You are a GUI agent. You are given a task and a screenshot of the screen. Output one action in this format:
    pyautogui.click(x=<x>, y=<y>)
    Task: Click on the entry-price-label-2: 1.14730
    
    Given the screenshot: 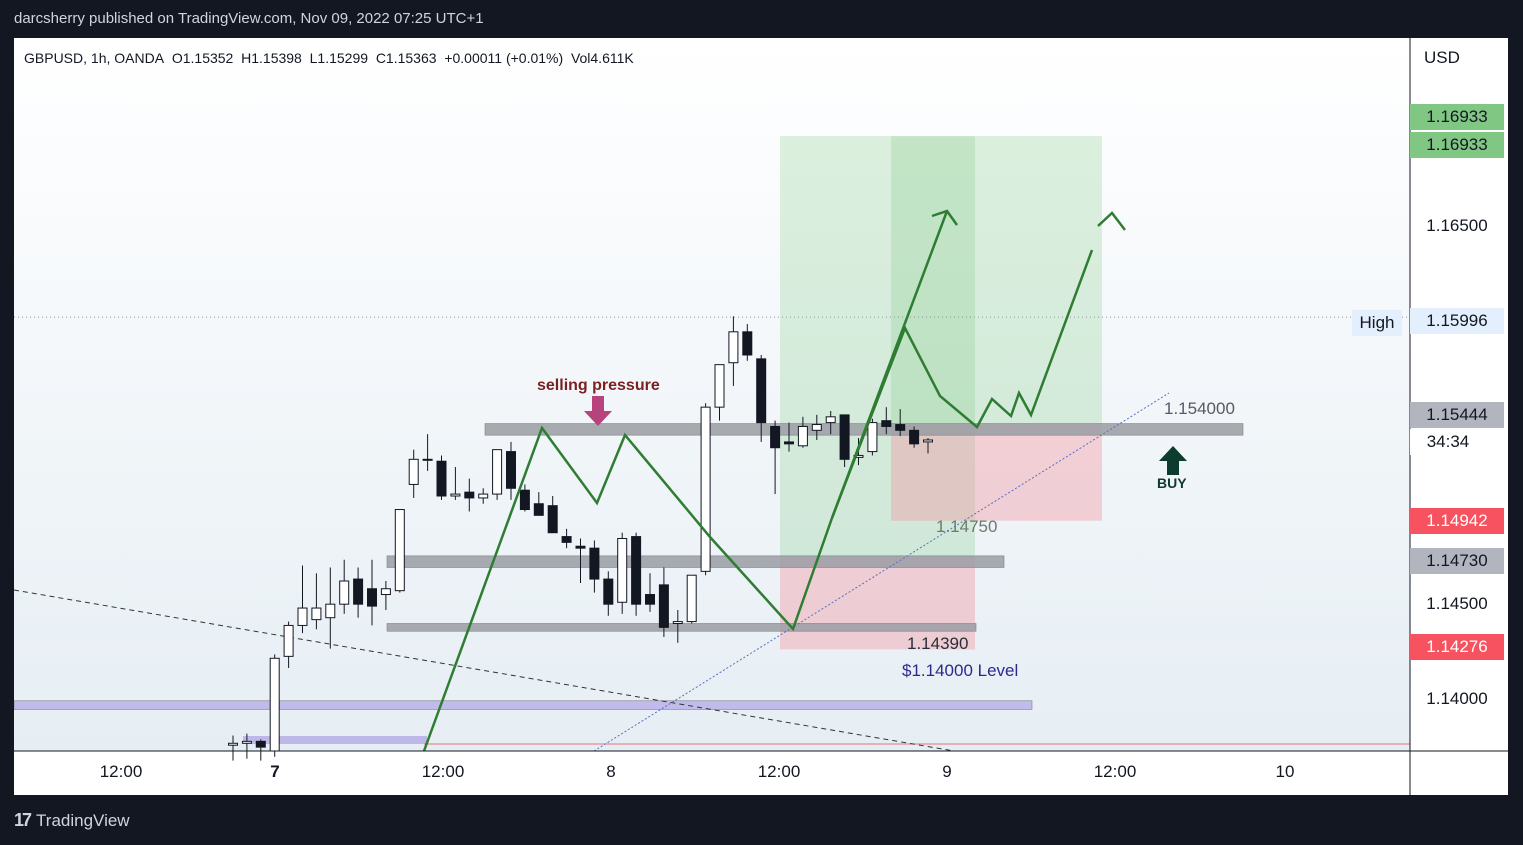 What is the action you would take?
    pyautogui.click(x=1457, y=561)
    